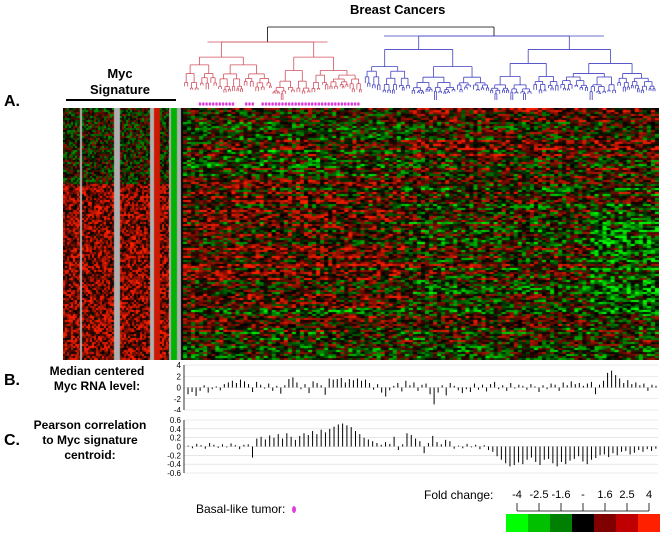 The image size is (662, 536). I want to click on basal-legend: Basal-like tumor:, so click(246, 509).